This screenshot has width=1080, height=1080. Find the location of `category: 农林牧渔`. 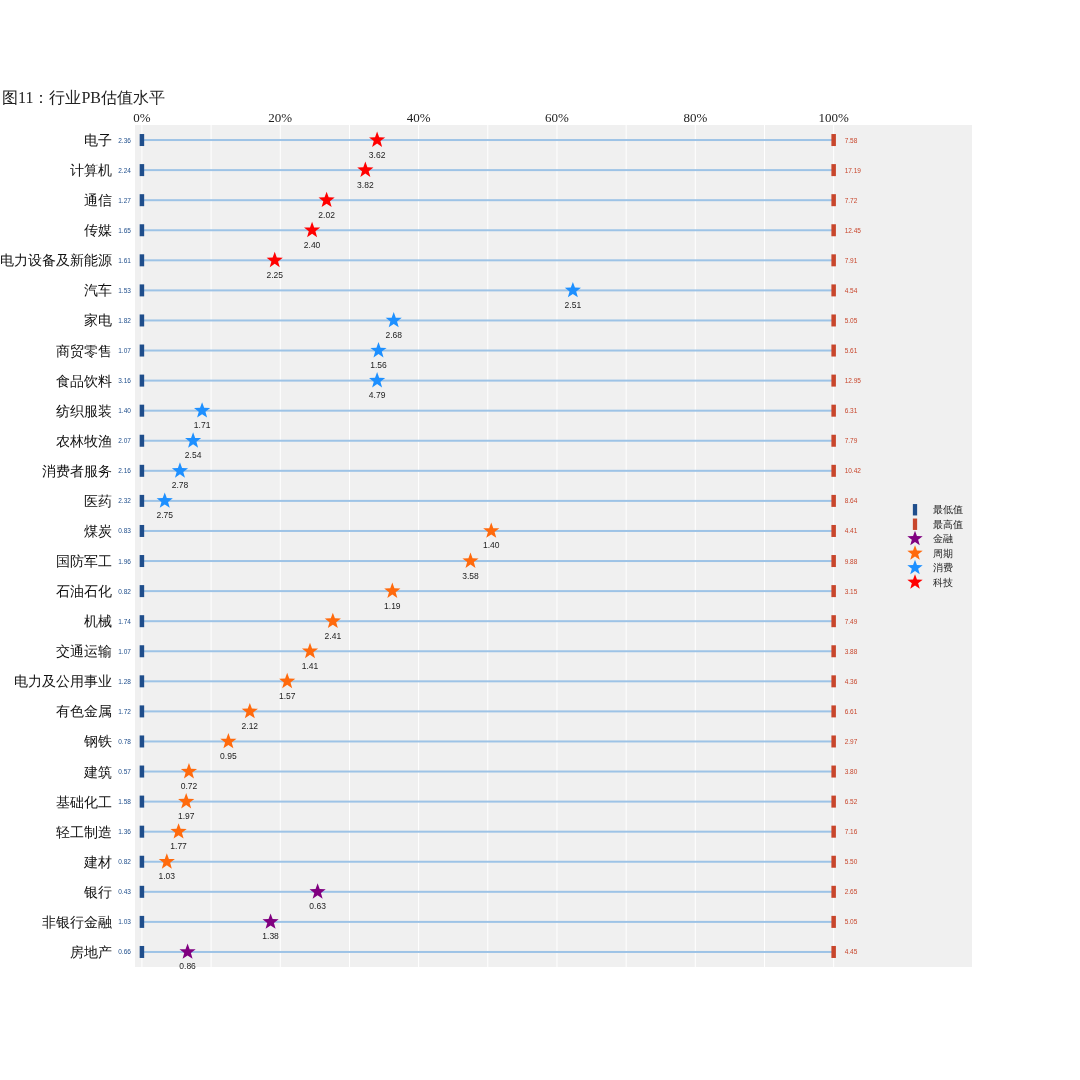

category: 农林牧渔 is located at coordinates (84, 441).